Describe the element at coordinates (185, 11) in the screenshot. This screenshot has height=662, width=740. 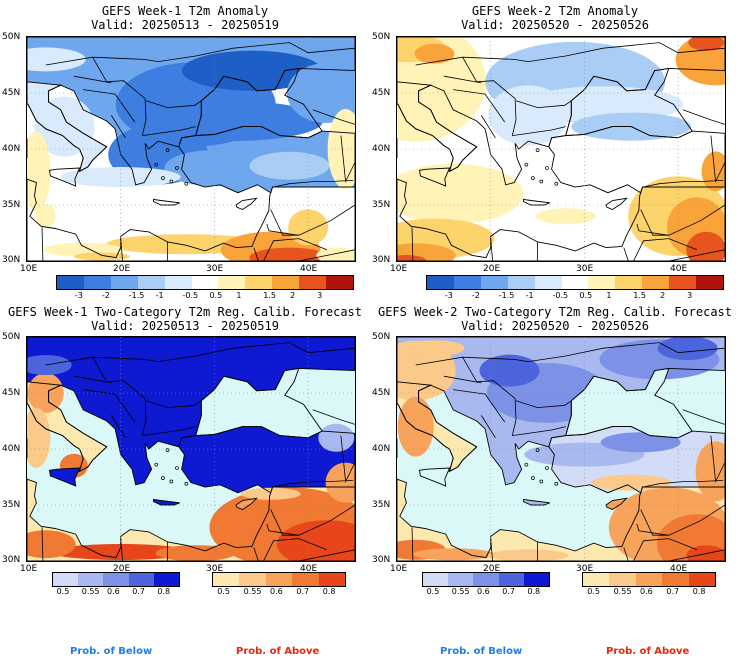
I see `panel-title: GEFS Week-1 T2m Anomaly` at that location.